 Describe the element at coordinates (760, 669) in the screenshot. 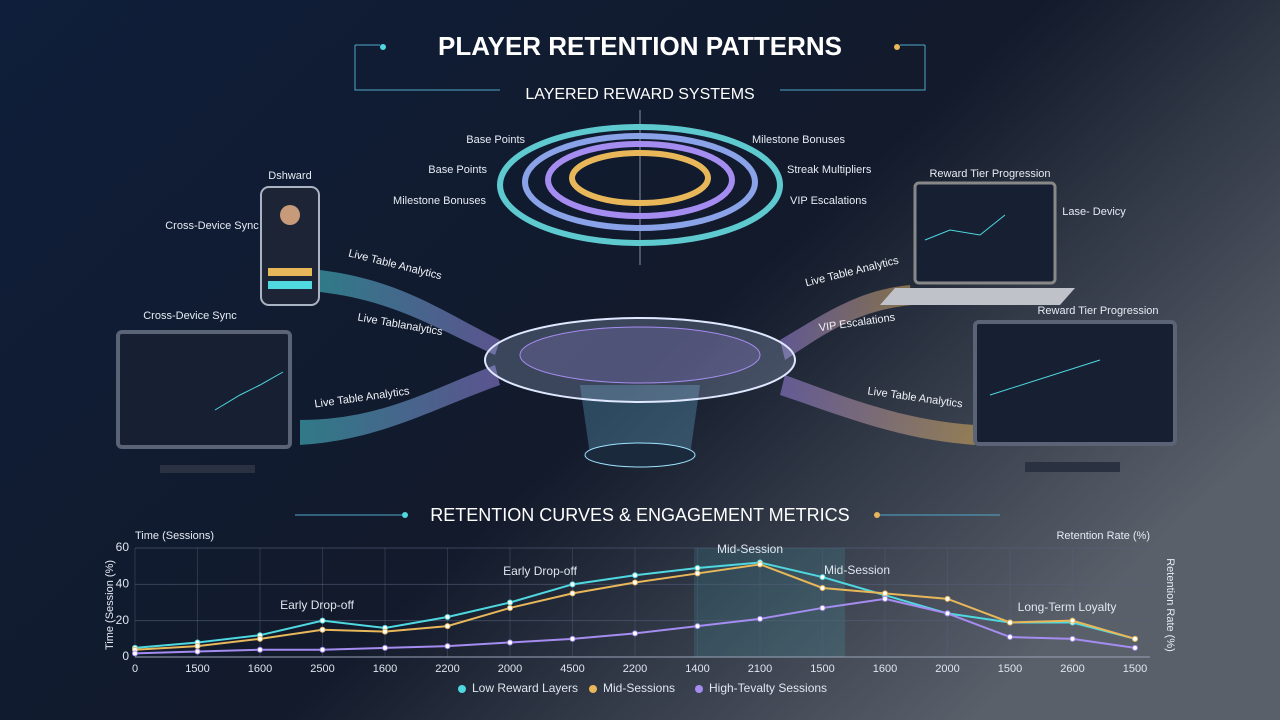

I see `x-tick-label: 2100` at that location.